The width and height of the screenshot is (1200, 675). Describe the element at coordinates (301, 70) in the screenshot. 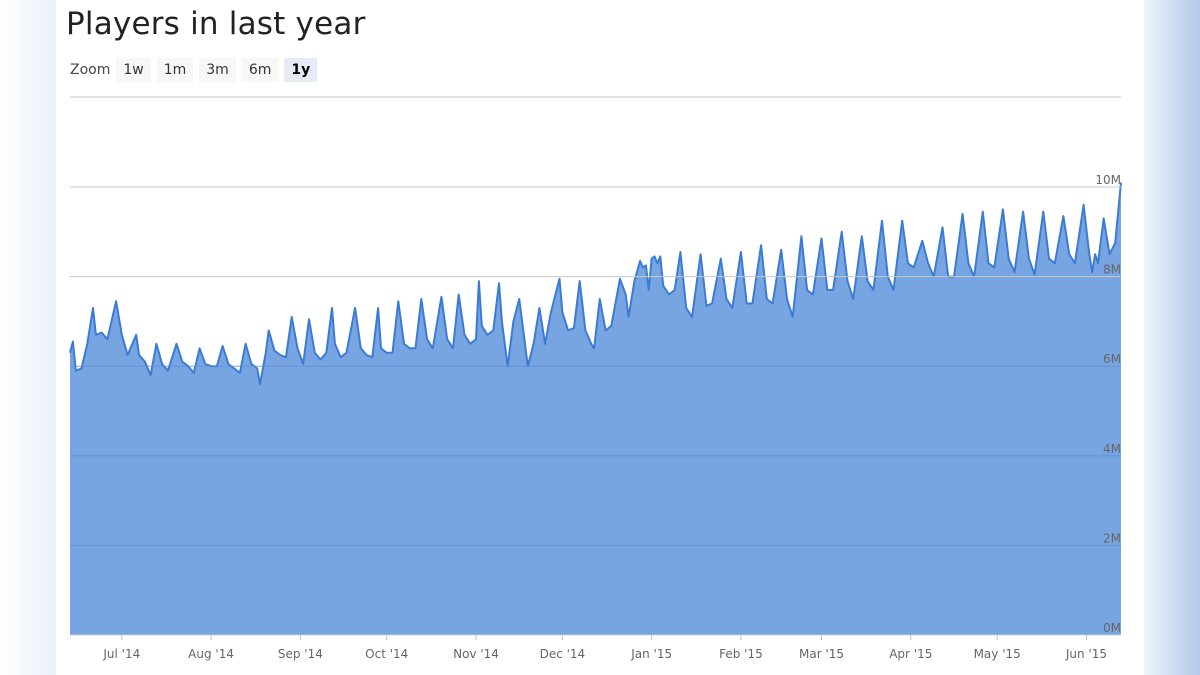

I see `zoom-1y-button: 1y` at that location.